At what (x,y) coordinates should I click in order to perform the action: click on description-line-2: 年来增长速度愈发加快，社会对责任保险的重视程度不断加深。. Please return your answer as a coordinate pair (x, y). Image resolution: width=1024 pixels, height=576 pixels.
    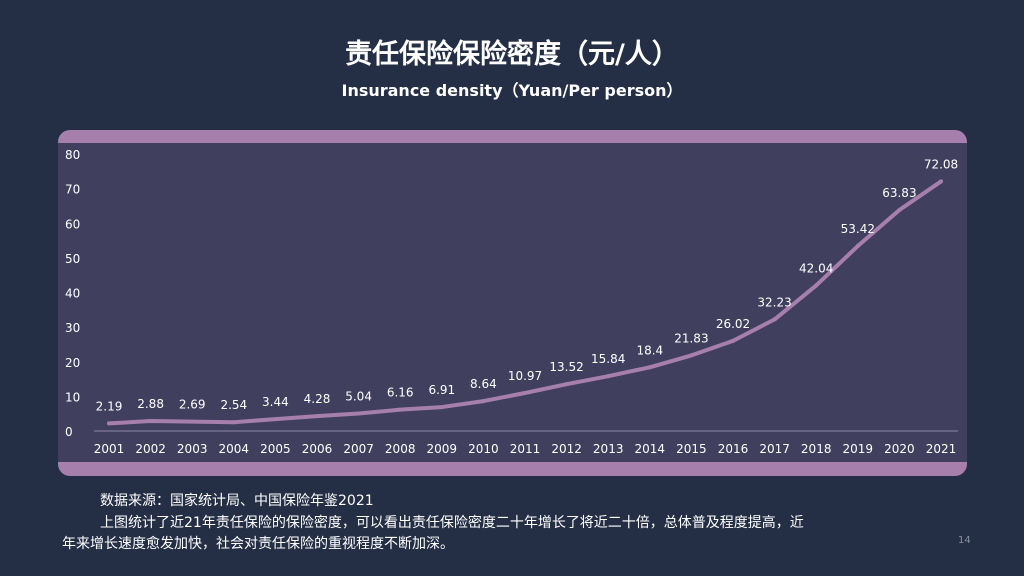
    Looking at the image, I should click on (258, 544).